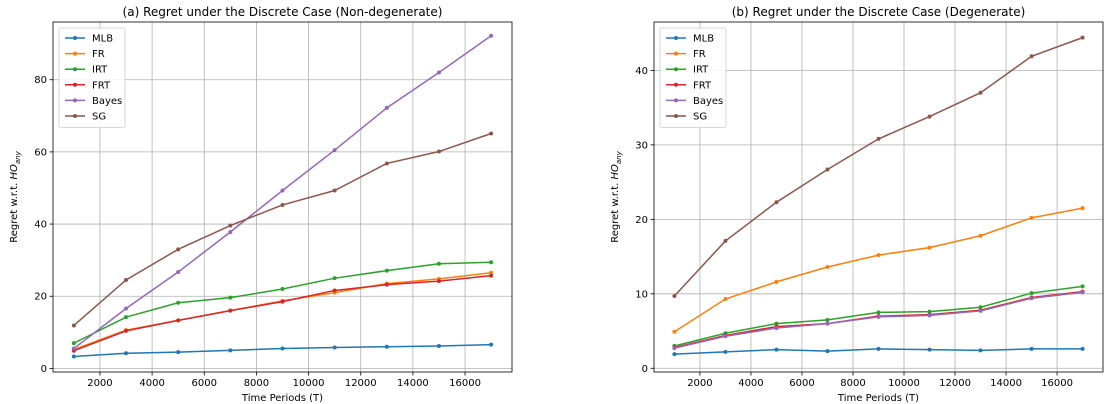  What do you see at coordinates (89, 39) in the screenshot?
I see `chart1-legend-item-mlb: MLB` at bounding box center [89, 39].